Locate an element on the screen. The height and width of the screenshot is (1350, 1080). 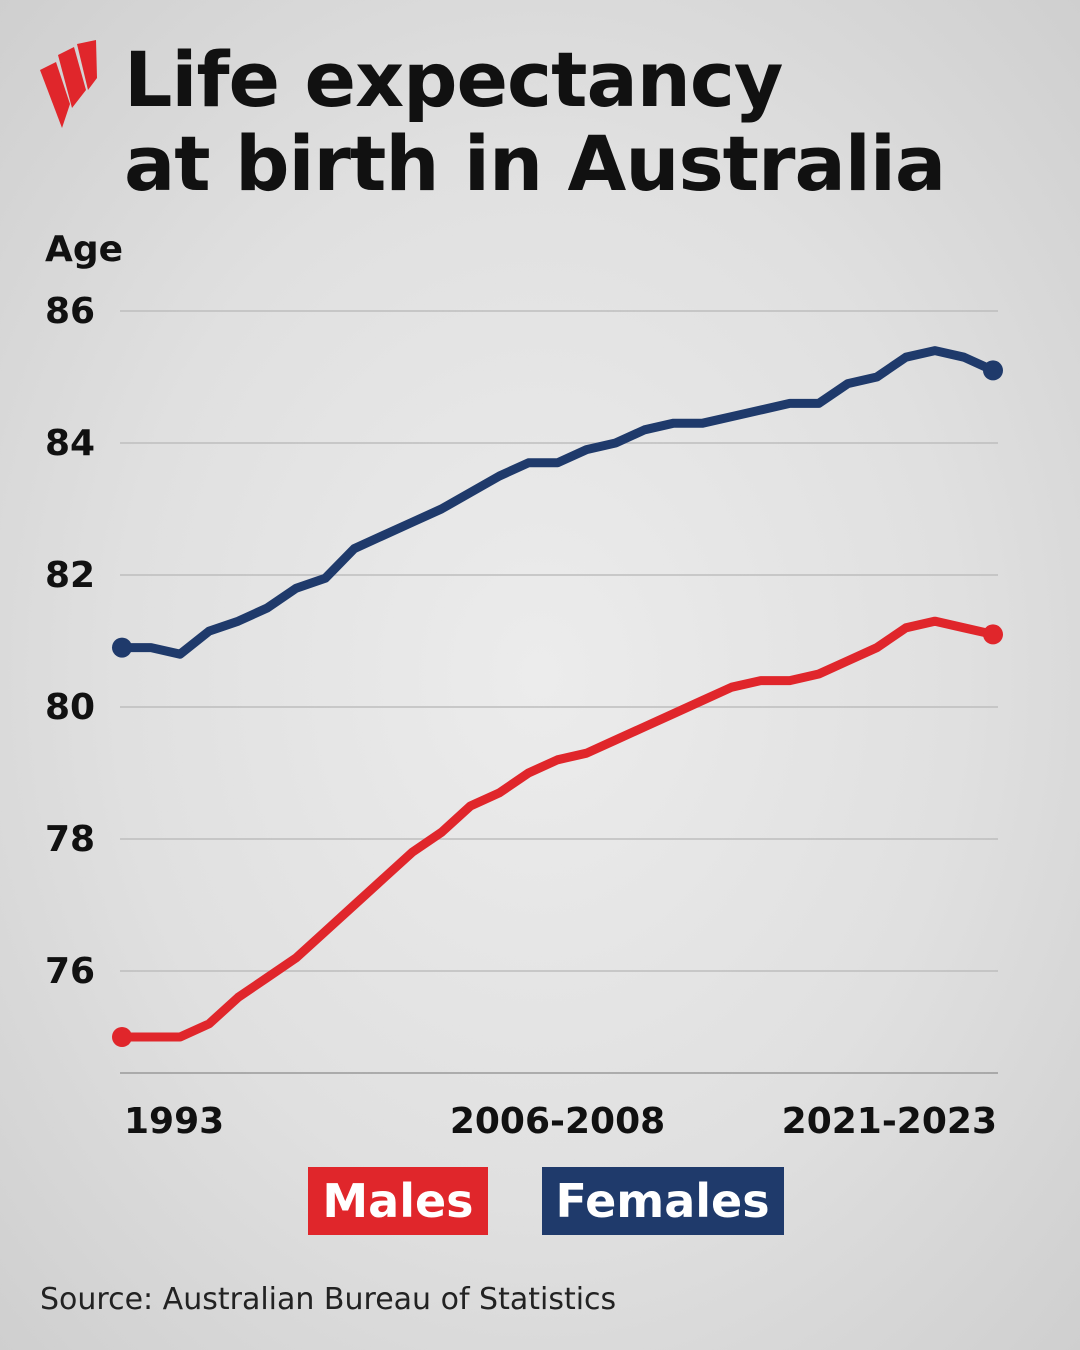
y-tick-label: 84 is located at coordinates (70, 443).